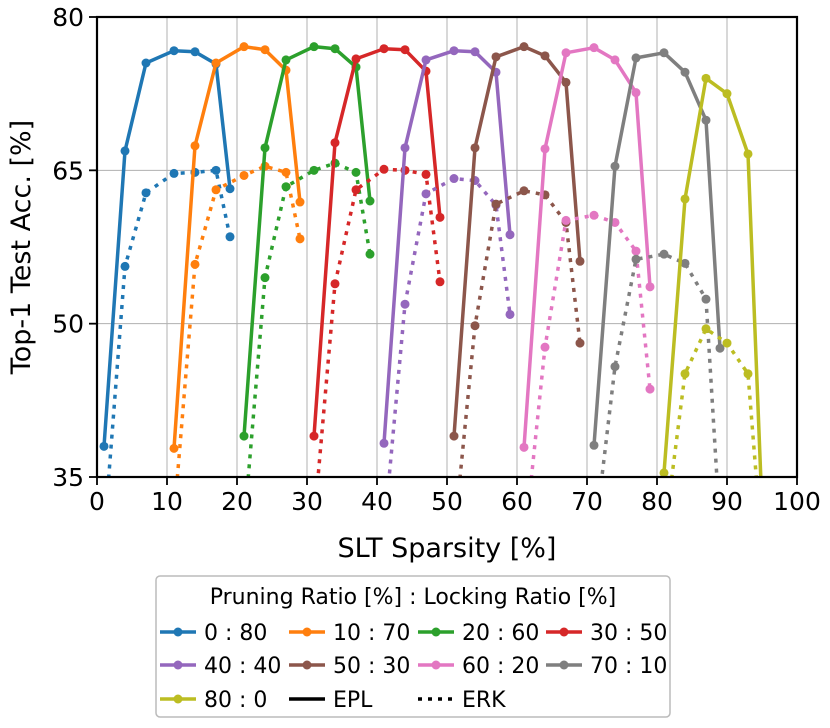 This screenshot has width=830, height=728. I want to click on x-axis-label: SLT Sparsity [%], so click(447, 548).